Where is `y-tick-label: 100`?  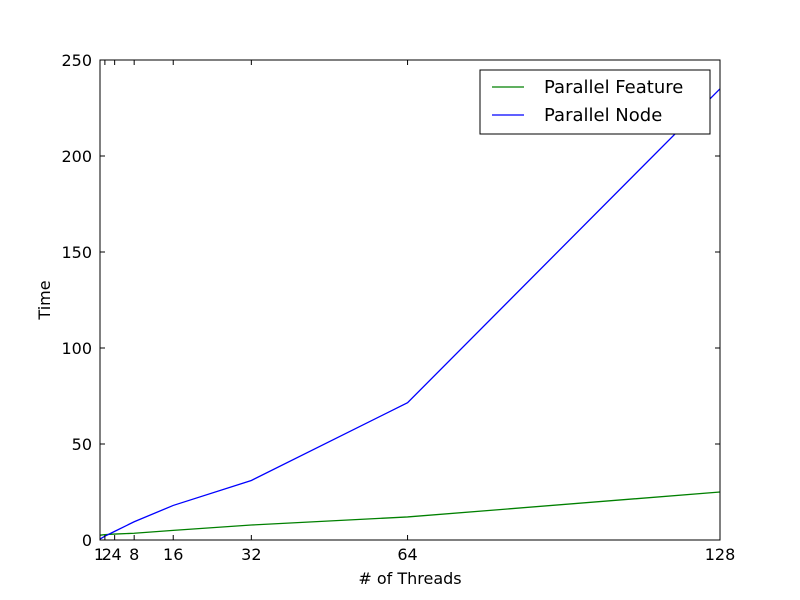 y-tick-label: 100 is located at coordinates (76, 348).